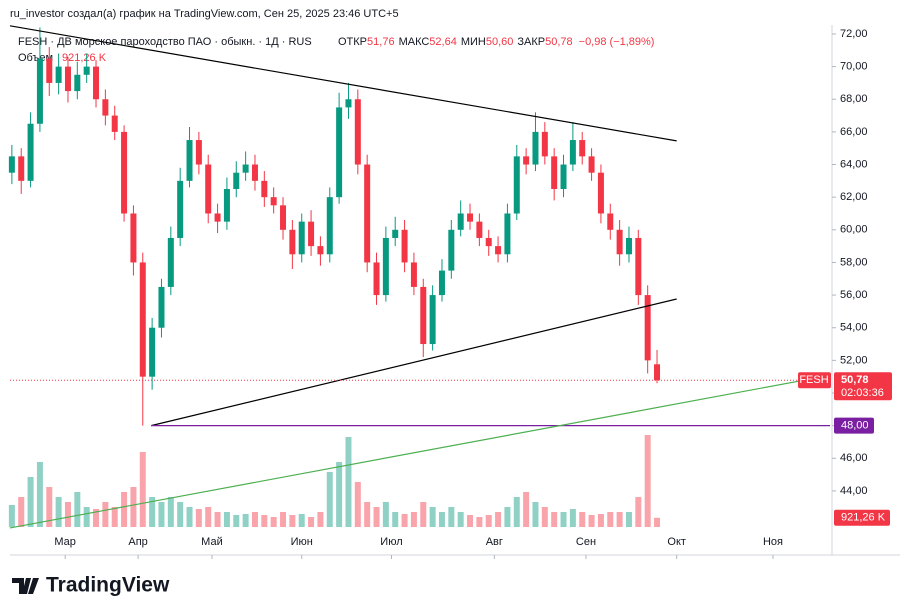 This screenshot has height=616, width=908. Describe the element at coordinates (500, 42) in the screenshot. I see `ohlc-value: 50,60` at that location.